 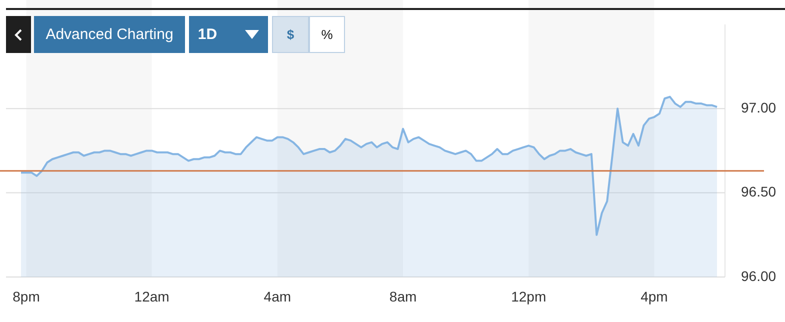 I want to click on x-tick-label: 4pm, so click(x=654, y=296).